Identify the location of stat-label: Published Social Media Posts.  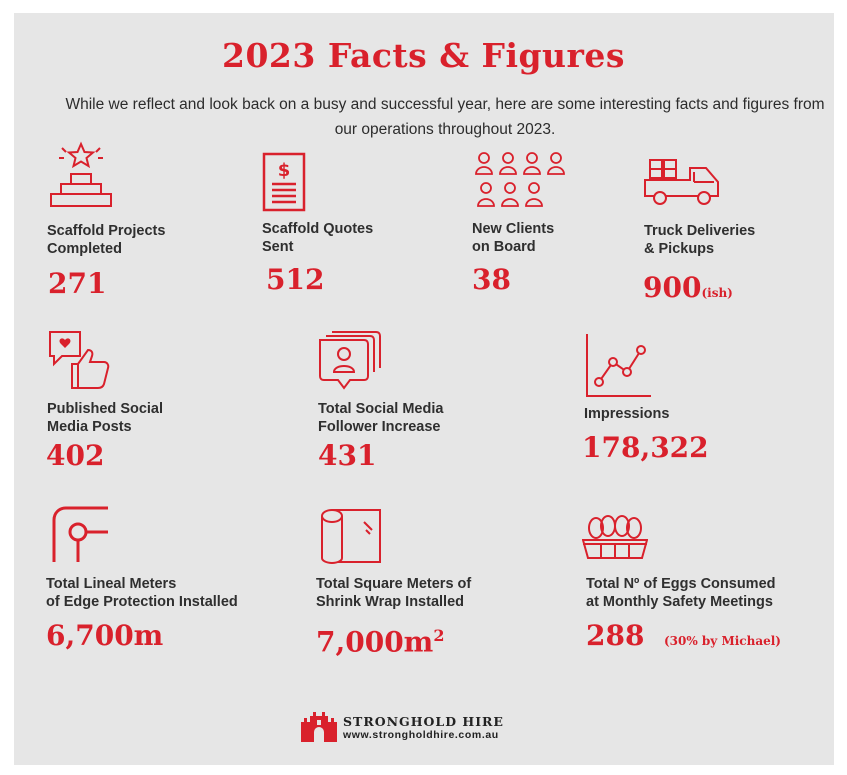
(105, 418).